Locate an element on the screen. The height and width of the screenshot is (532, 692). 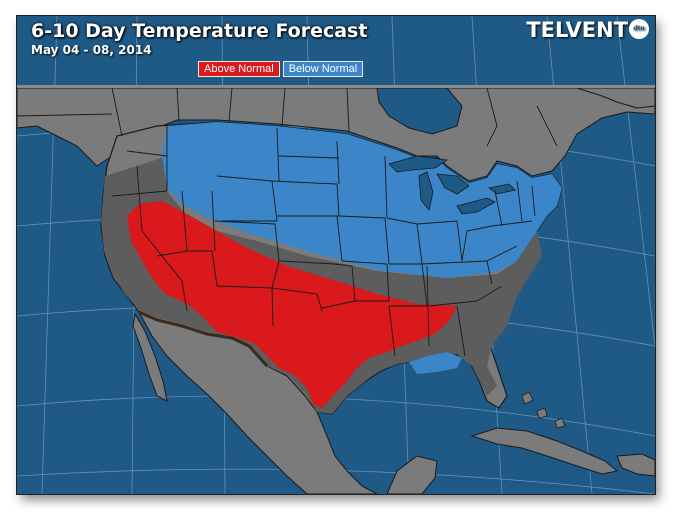
brand-name: TELVENT is located at coordinates (577, 30).